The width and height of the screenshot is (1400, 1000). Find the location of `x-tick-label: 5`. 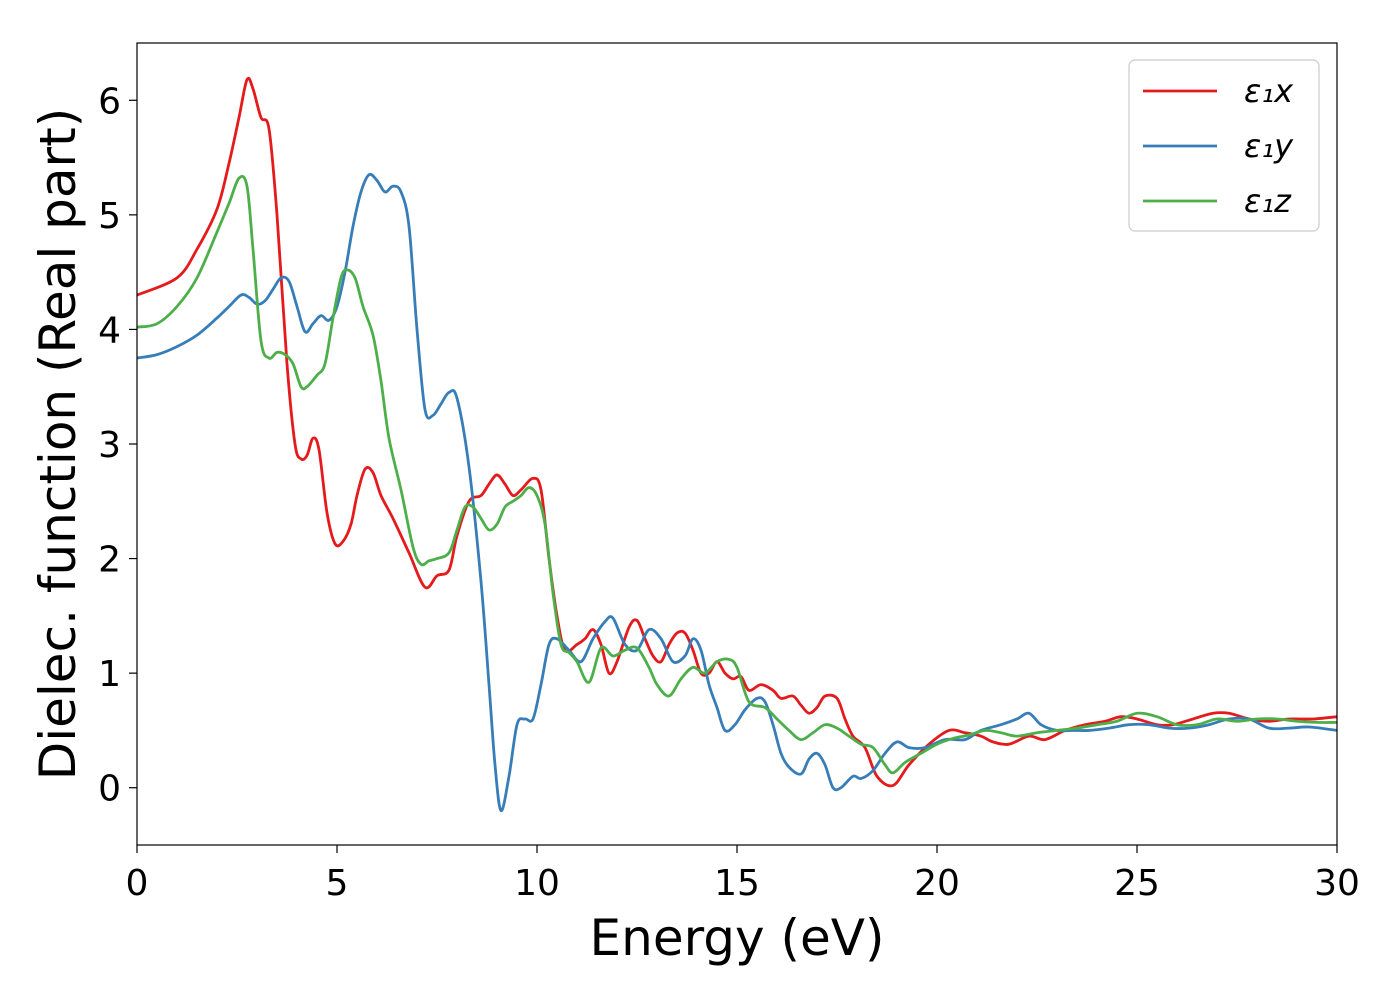

x-tick-label: 5 is located at coordinates (337, 883).